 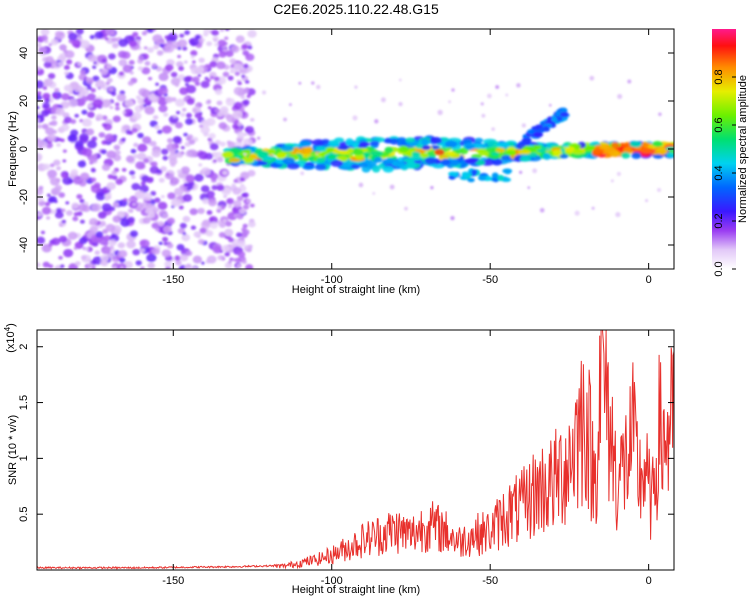 What do you see at coordinates (356, 590) in the screenshot?
I see `snr-xlabel: Height of straight line (km)` at bounding box center [356, 590].